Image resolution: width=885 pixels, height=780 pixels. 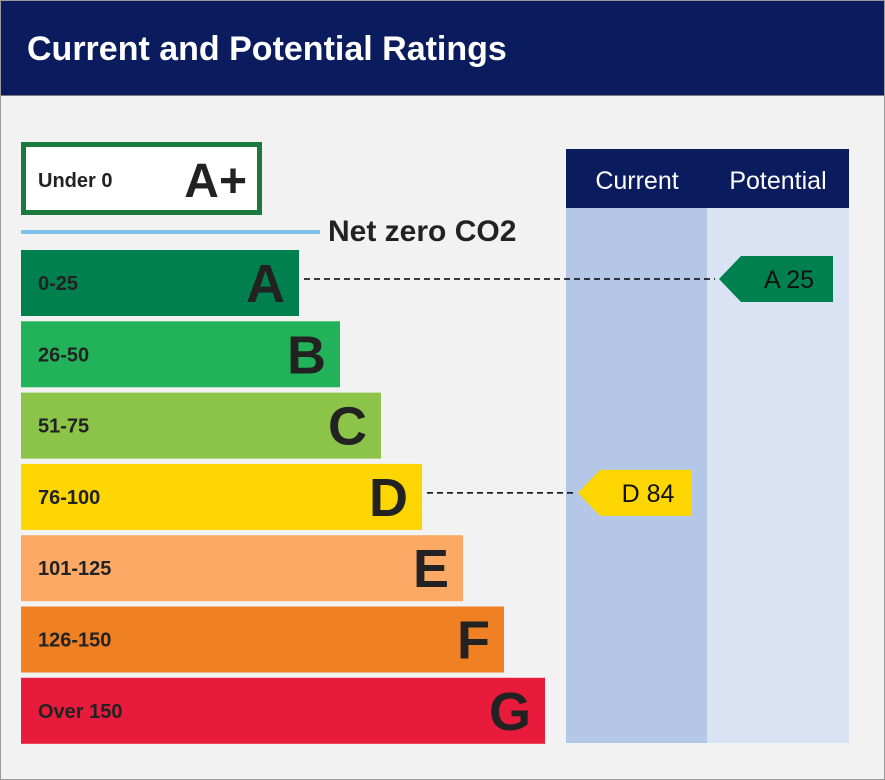 What do you see at coordinates (201, 425) in the screenshot?
I see `band-c-bar` at bounding box center [201, 425].